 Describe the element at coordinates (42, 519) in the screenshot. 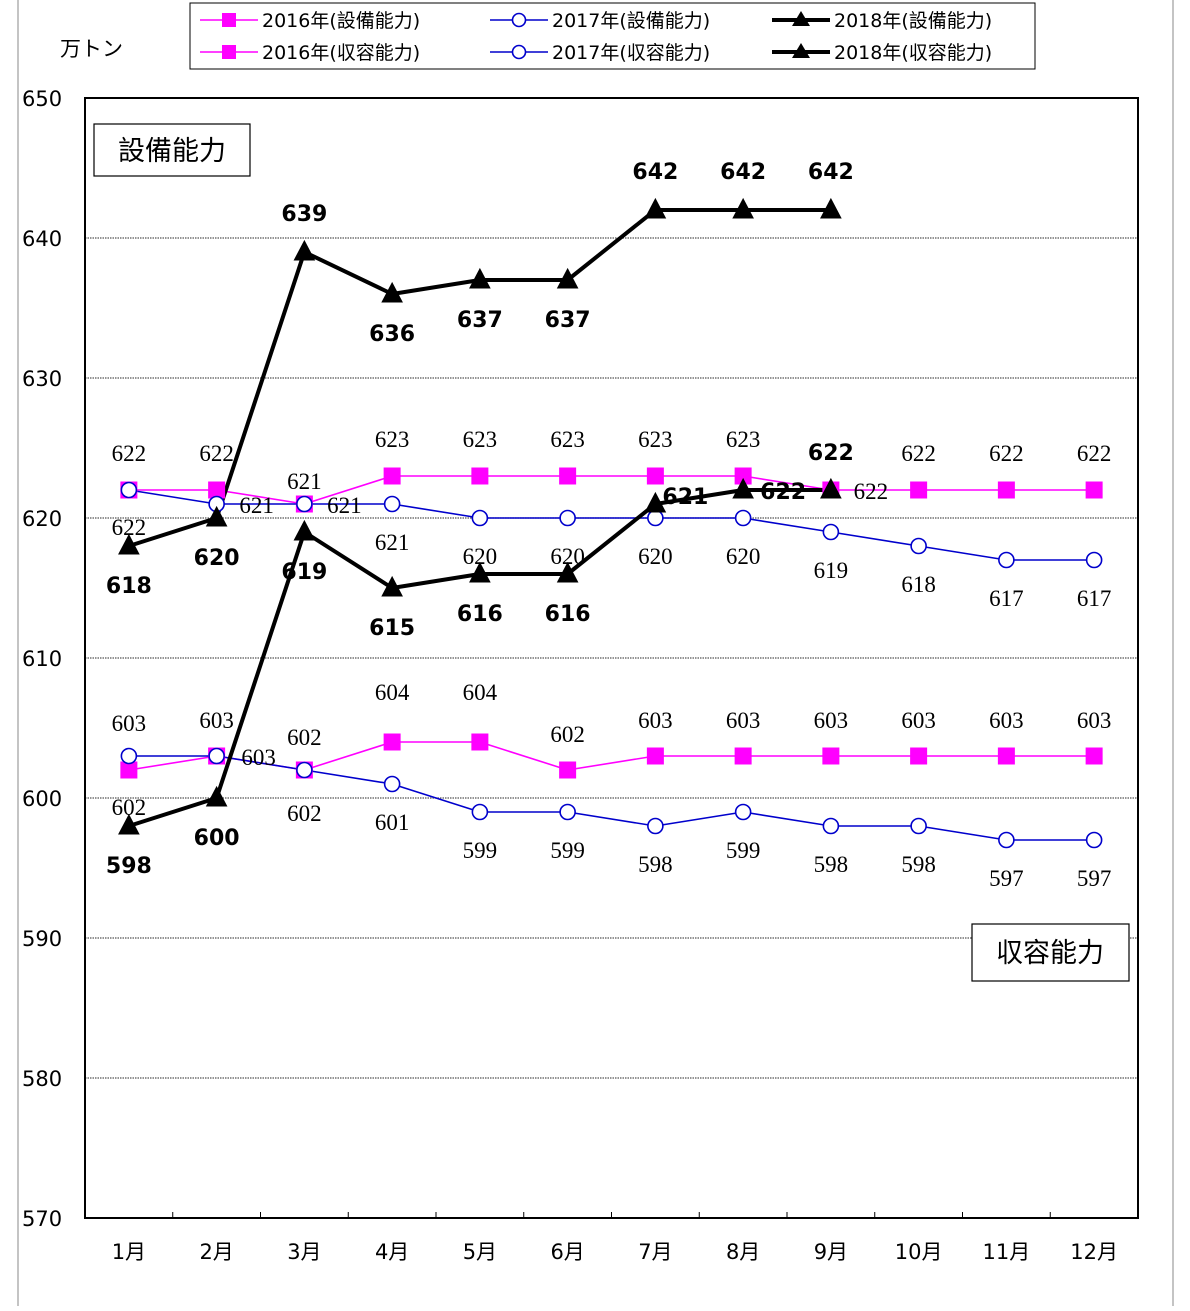

I see `y-tick-label: 620` at that location.